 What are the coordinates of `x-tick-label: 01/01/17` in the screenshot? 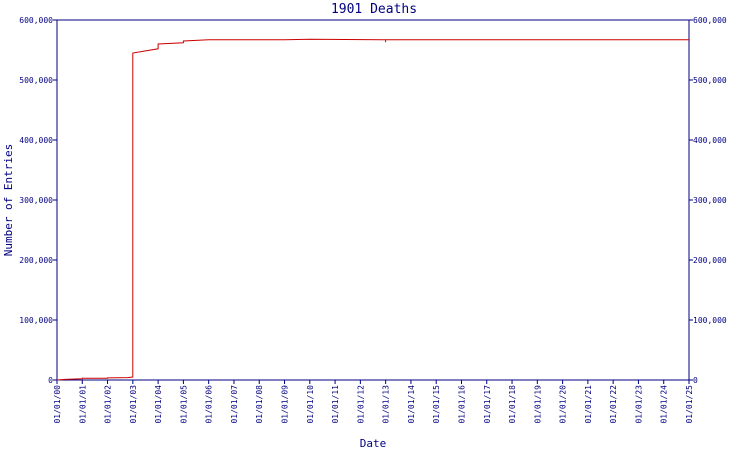 It's located at (487, 404).